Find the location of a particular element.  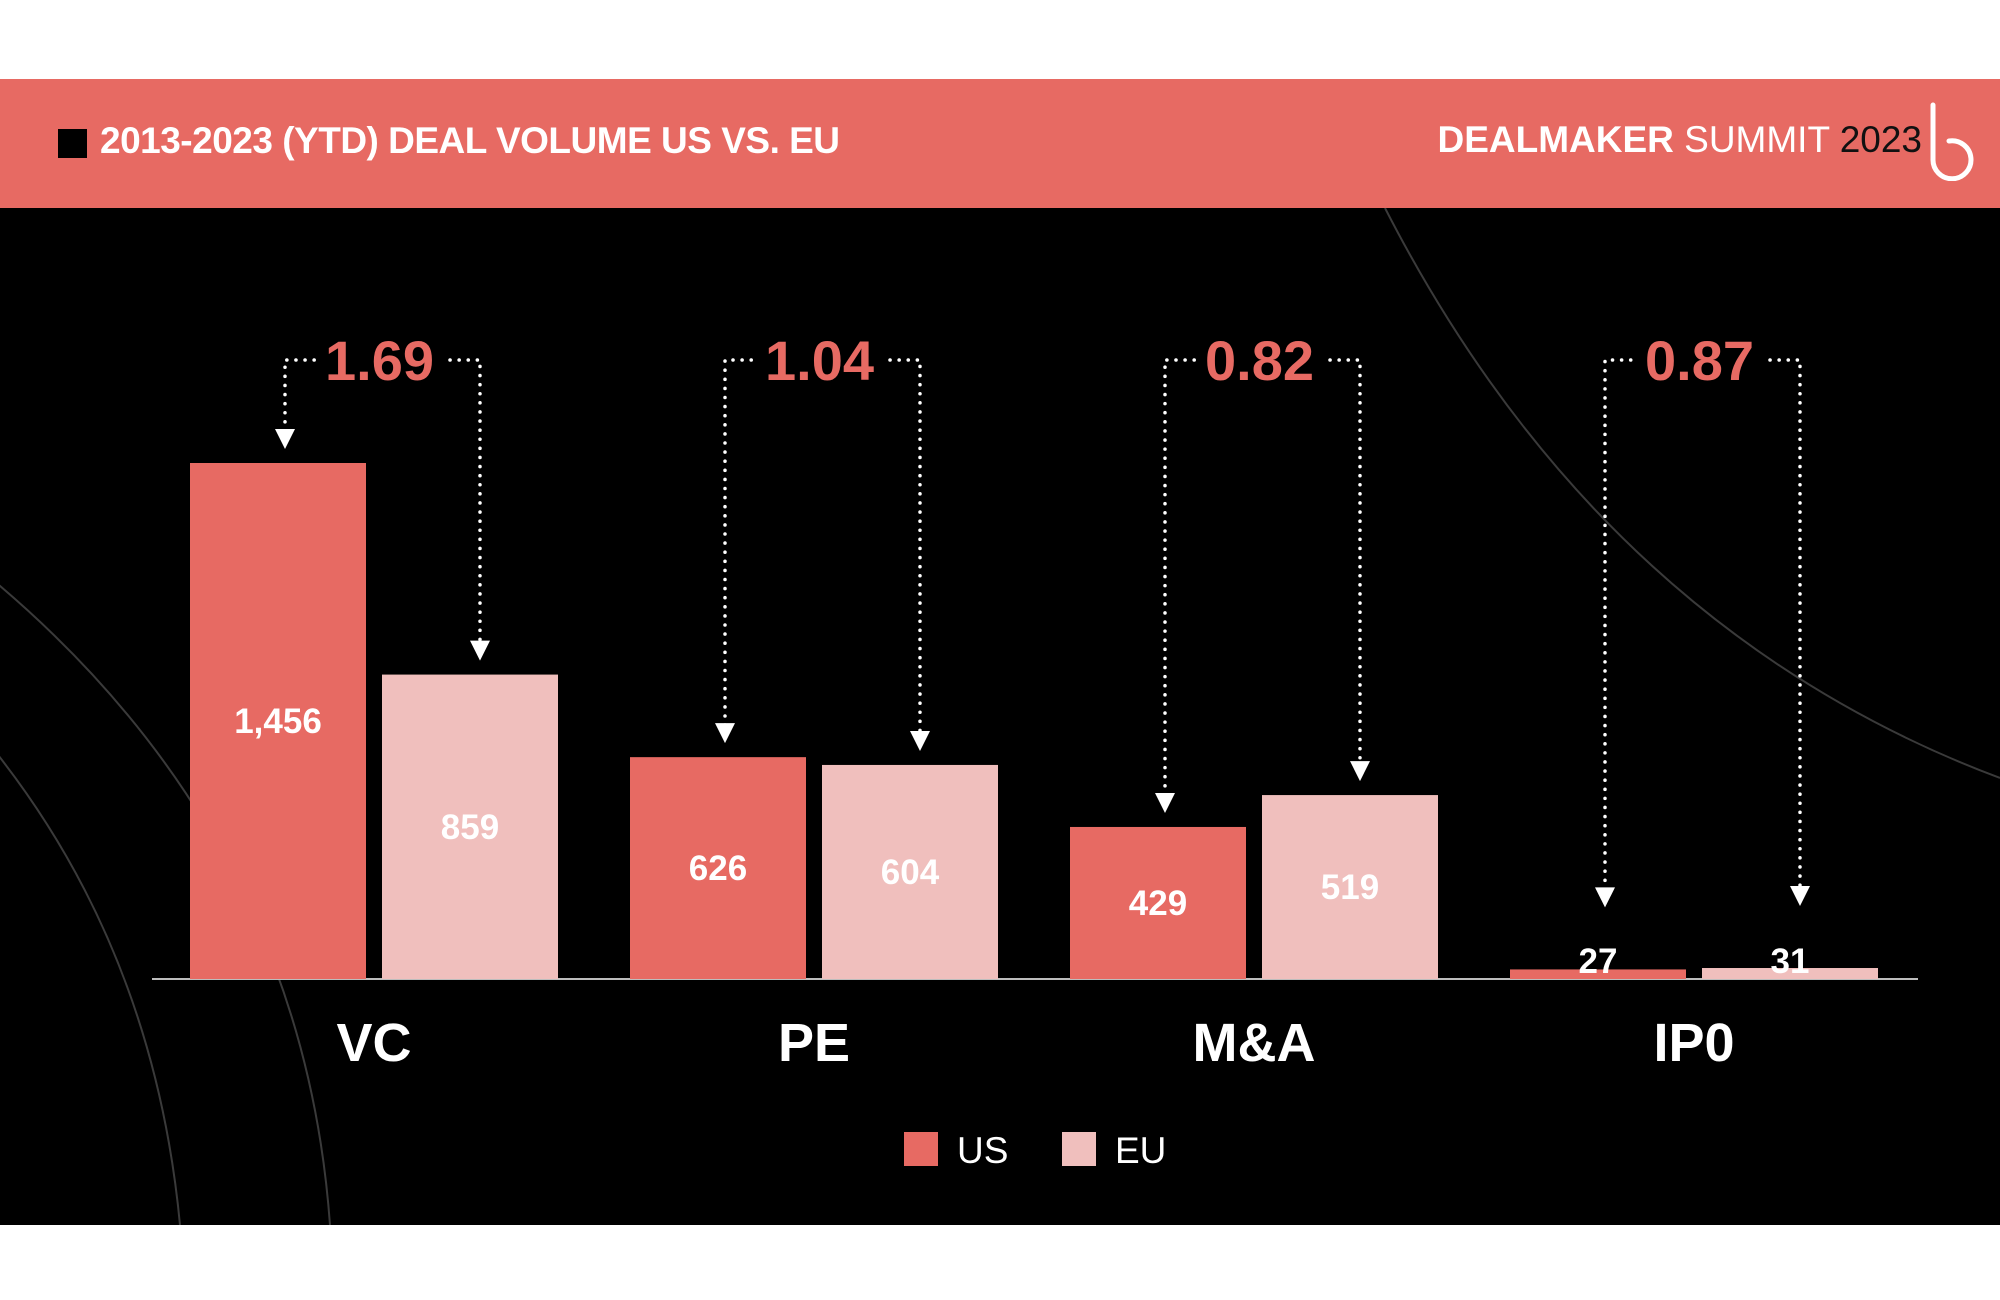

bar-eu-pe is located at coordinates (910, 871).